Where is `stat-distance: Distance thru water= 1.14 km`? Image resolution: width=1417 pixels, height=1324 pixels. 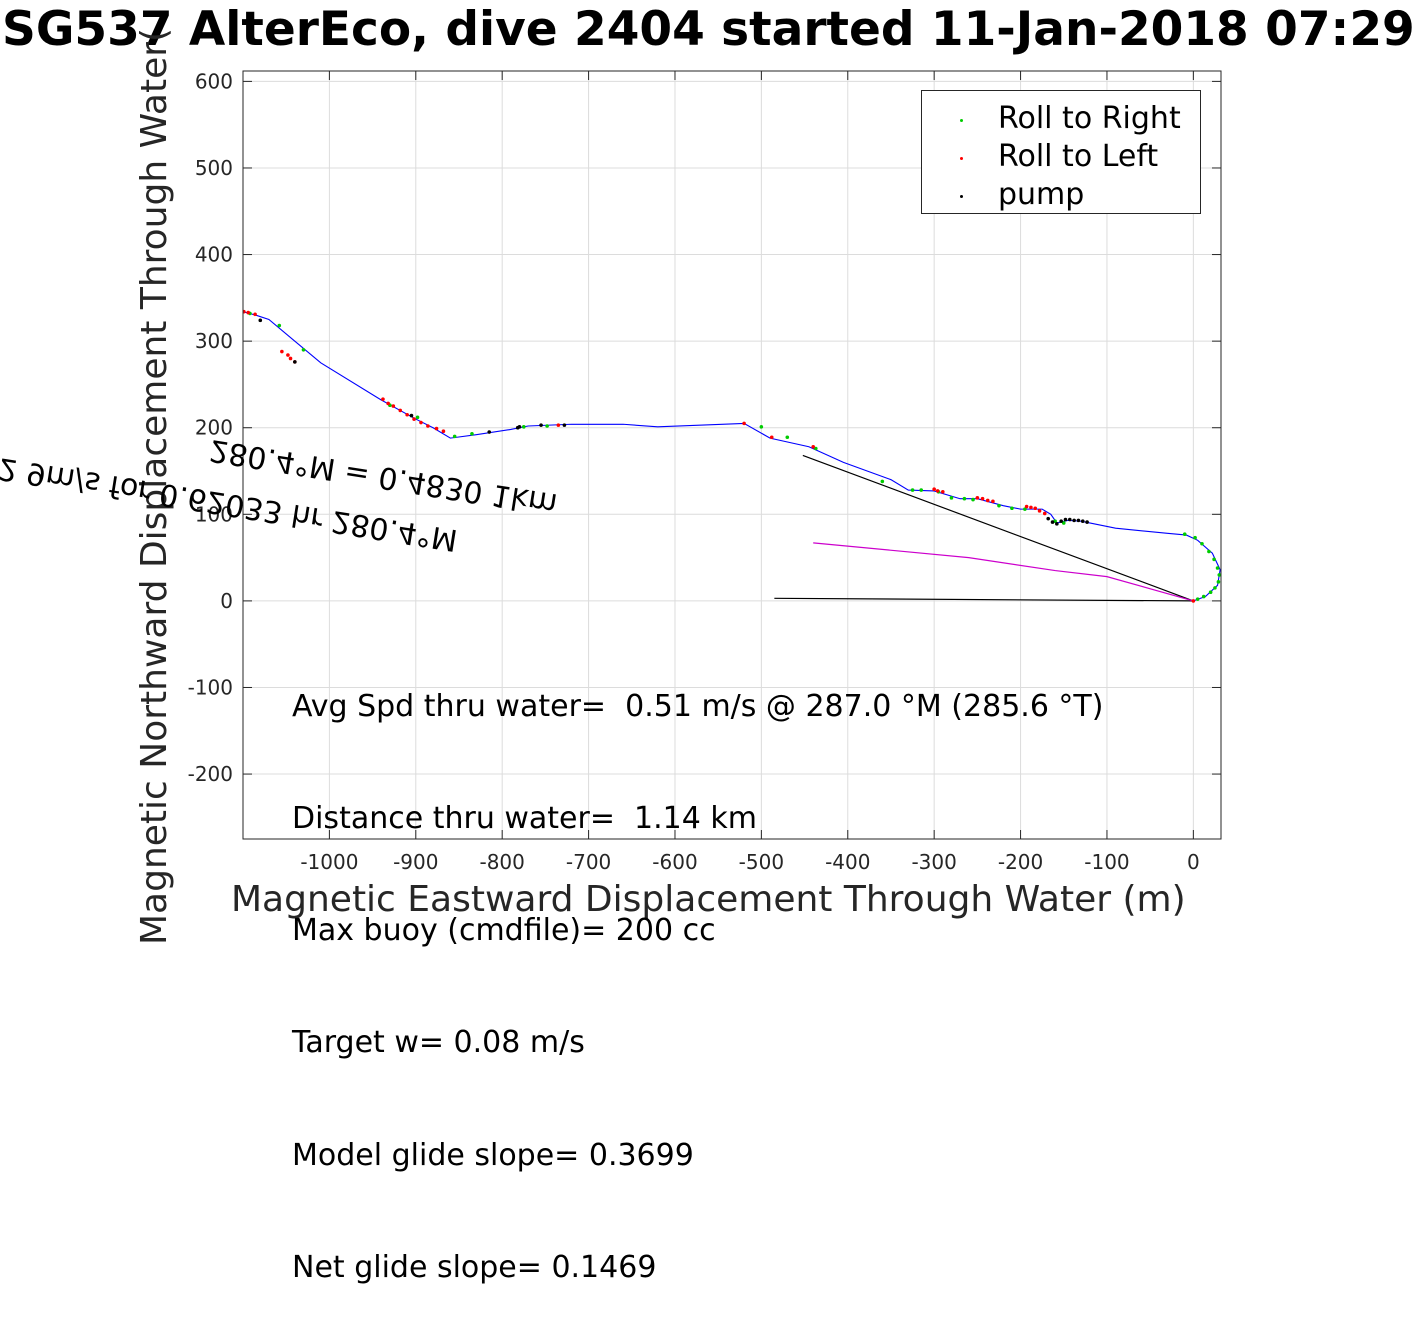 stat-distance: Distance thru water= 1.14 km is located at coordinates (524, 819).